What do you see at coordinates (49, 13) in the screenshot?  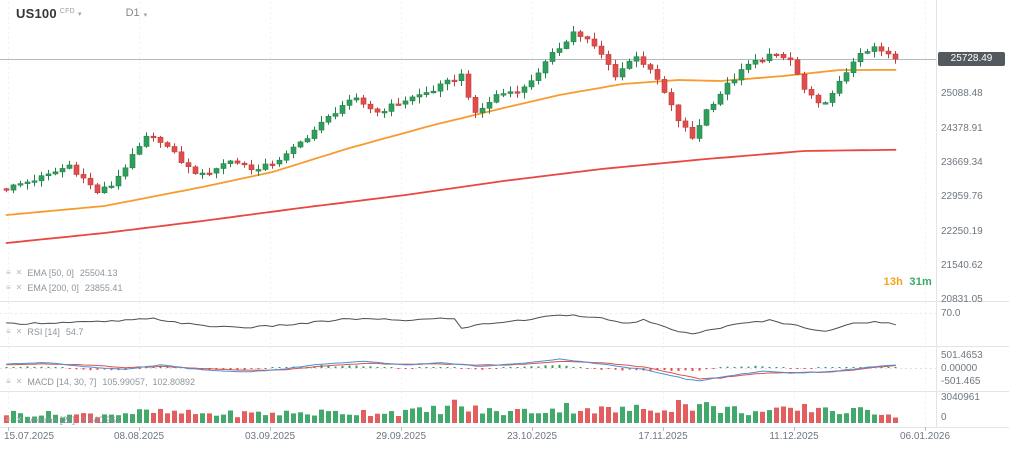 I see `symbol-selector: US100 CFD ▾` at bounding box center [49, 13].